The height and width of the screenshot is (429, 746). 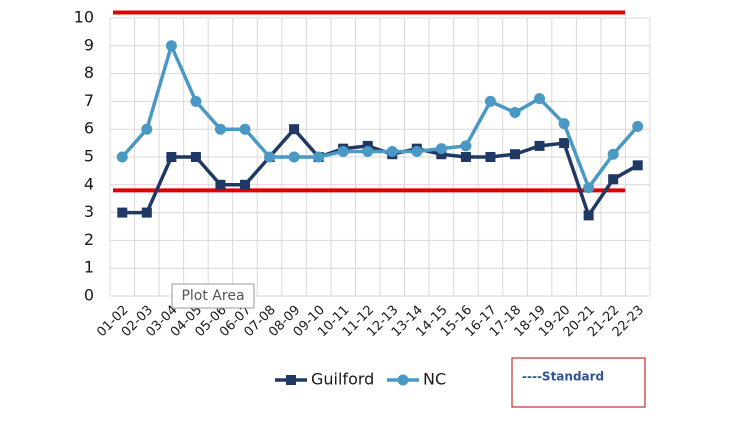 I want to click on standard-legend-box, so click(x=578, y=382).